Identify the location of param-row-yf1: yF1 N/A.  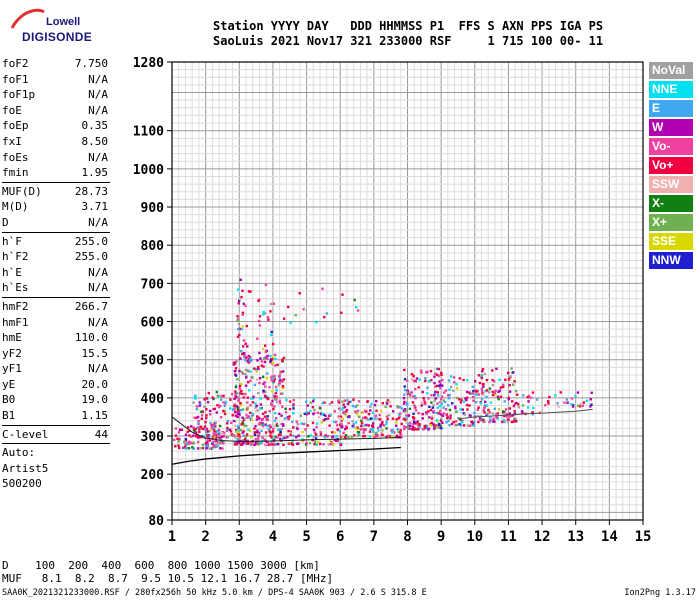
(56, 369).